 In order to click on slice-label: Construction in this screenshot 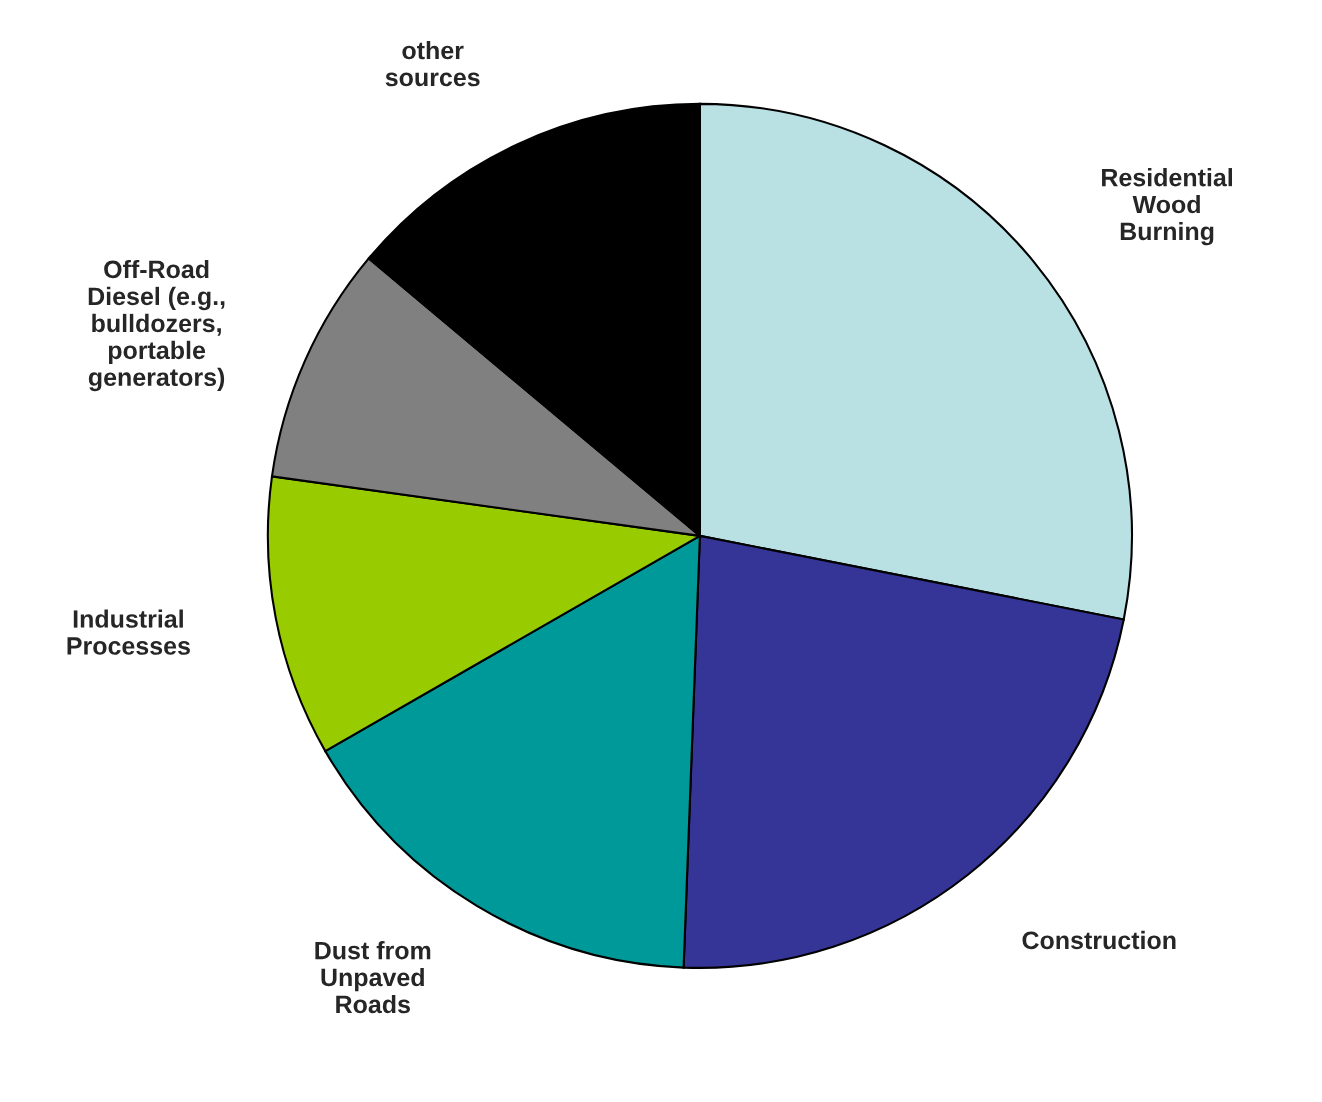, I will do `click(1099, 940)`.